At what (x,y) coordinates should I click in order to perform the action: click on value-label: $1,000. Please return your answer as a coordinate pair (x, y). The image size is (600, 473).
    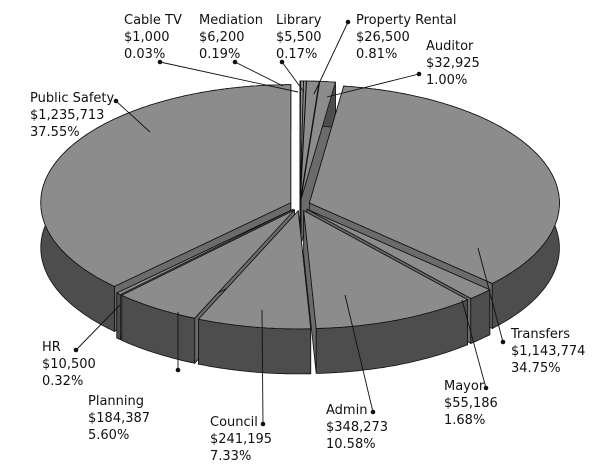
    Looking at the image, I should click on (147, 37).